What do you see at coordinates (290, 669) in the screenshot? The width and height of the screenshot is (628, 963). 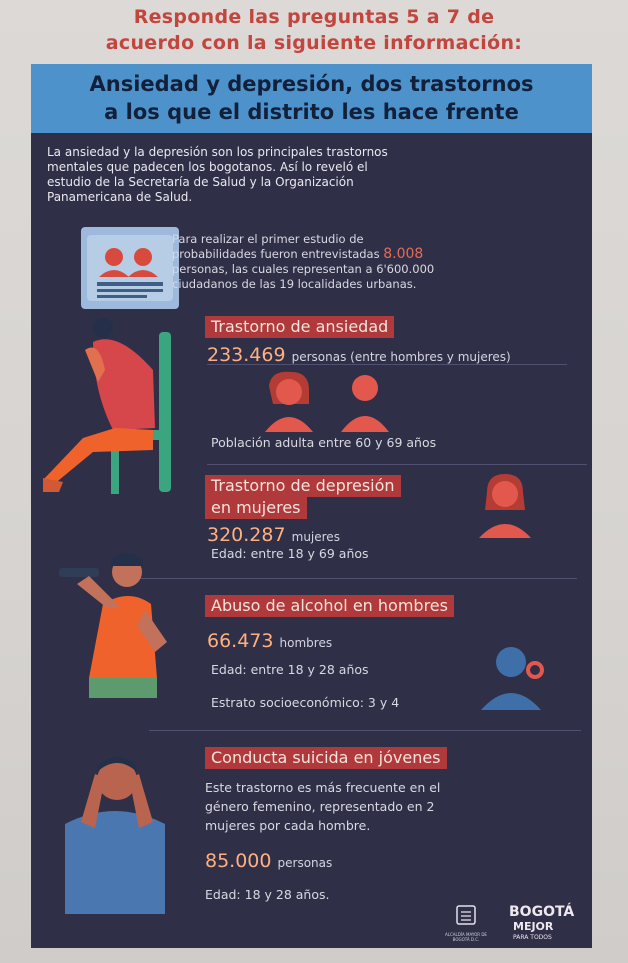 I see `alcohol-age: Edad: entre 18 y 28 años` at bounding box center [290, 669].